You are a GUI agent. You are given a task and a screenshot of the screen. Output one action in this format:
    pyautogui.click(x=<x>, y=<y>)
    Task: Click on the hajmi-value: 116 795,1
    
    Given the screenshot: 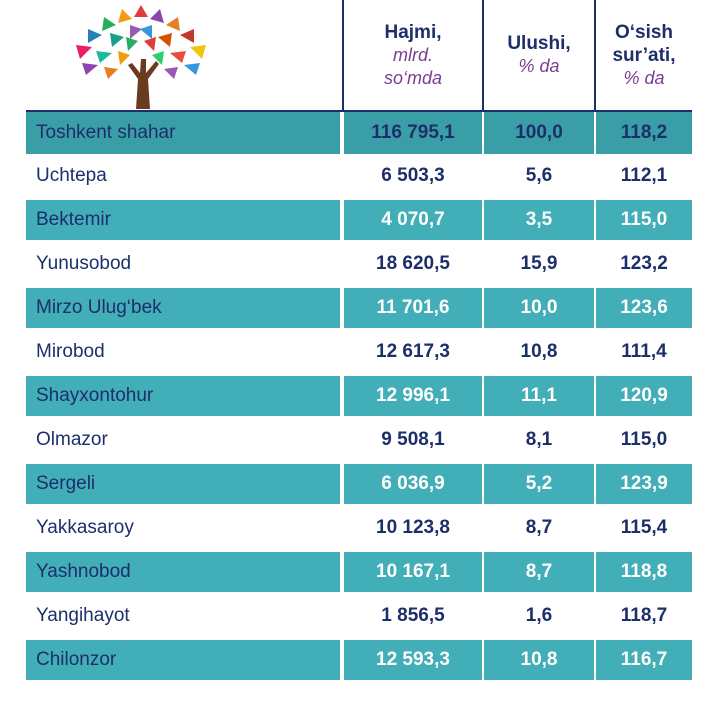 What is the action you would take?
    pyautogui.click(x=413, y=133)
    